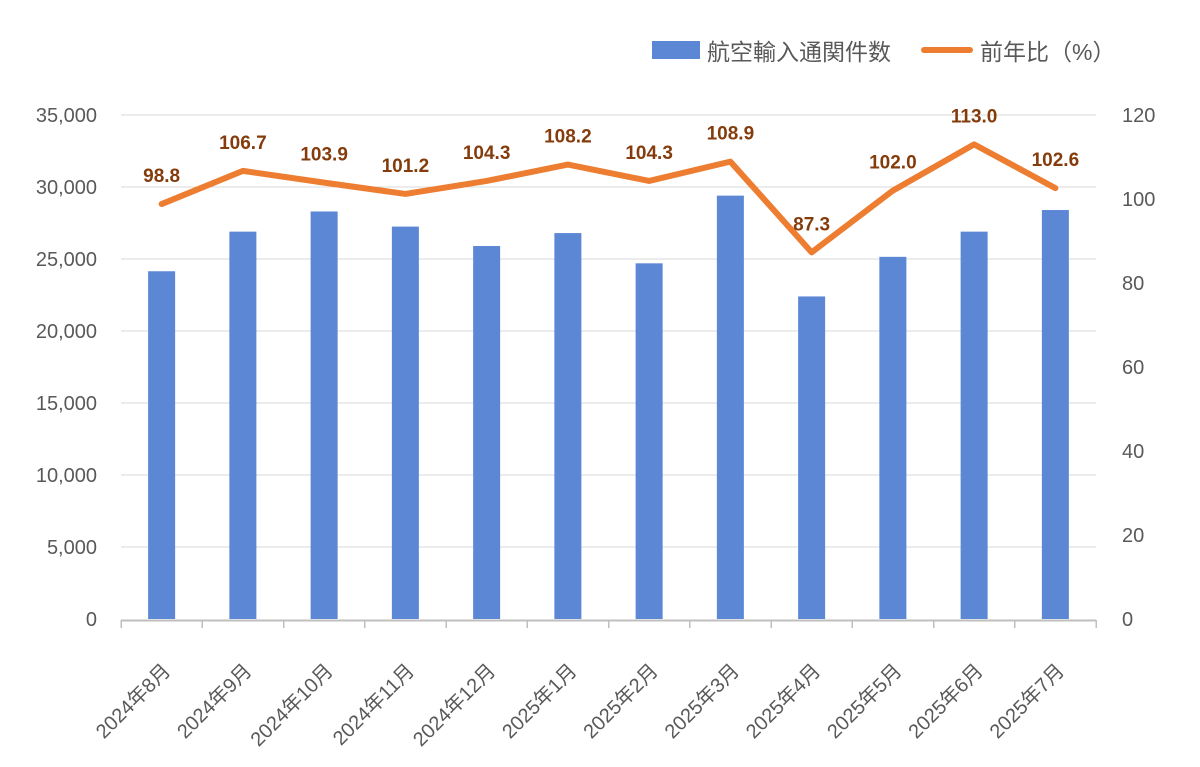  What do you see at coordinates (454, 705) in the screenshot?
I see `x-axis-category-label: 2024年12月` at bounding box center [454, 705].